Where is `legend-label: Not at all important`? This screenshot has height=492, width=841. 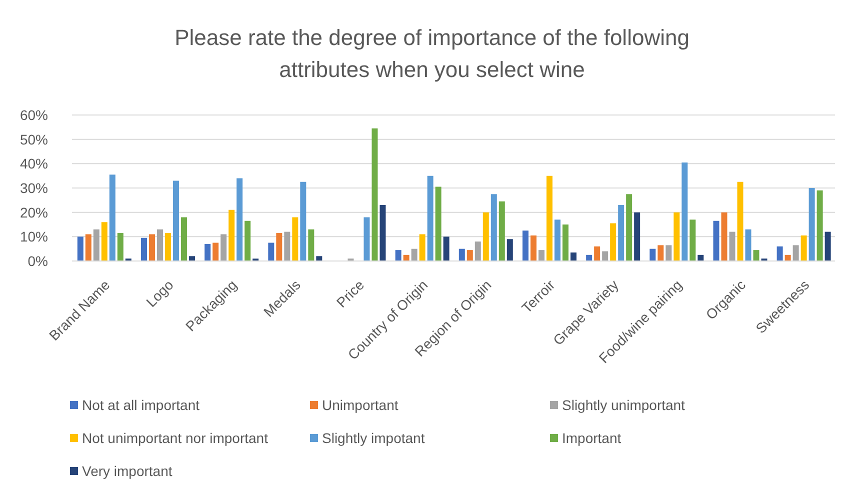
legend-label: Not at all important is located at coordinates (141, 405).